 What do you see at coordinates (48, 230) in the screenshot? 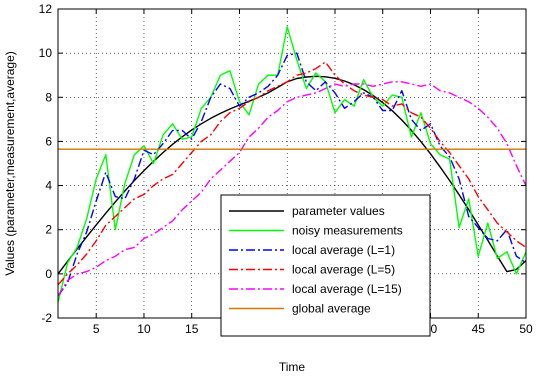
I see `y-tick-label: 2` at bounding box center [48, 230].